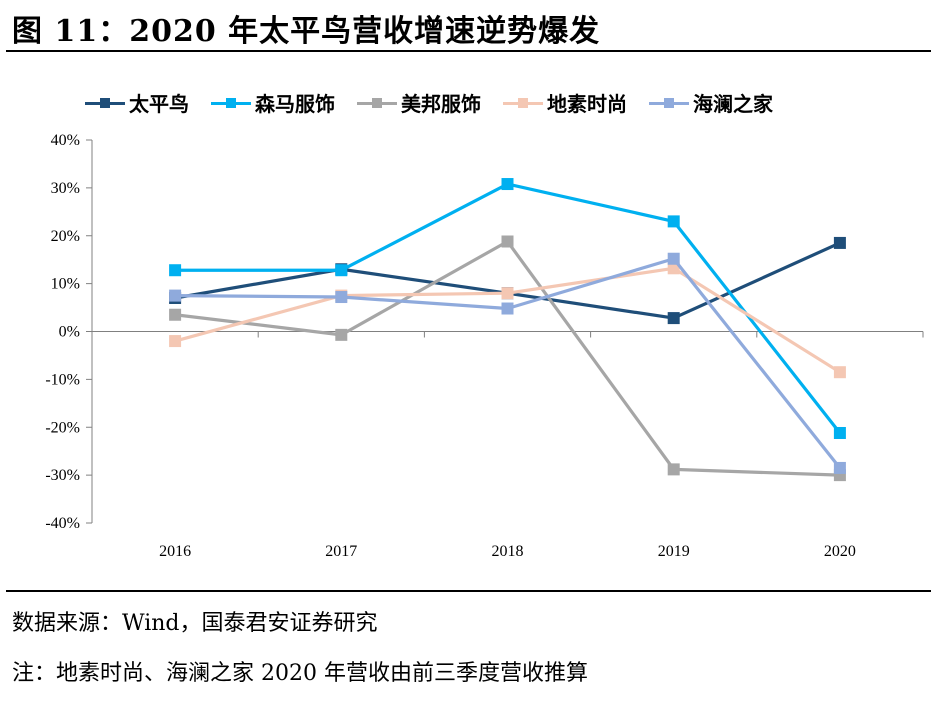  Describe the element at coordinates (733, 104) in the screenshot. I see `legend-label: 海澜之家` at that location.